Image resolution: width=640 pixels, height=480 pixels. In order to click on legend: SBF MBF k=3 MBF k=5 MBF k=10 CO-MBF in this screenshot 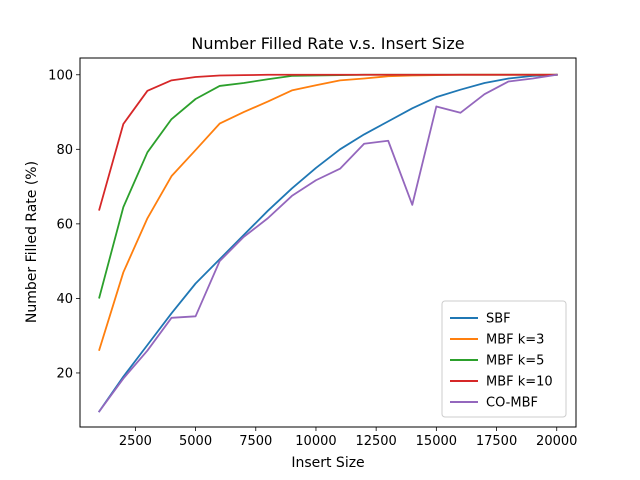, I will do `click(504, 359)`.